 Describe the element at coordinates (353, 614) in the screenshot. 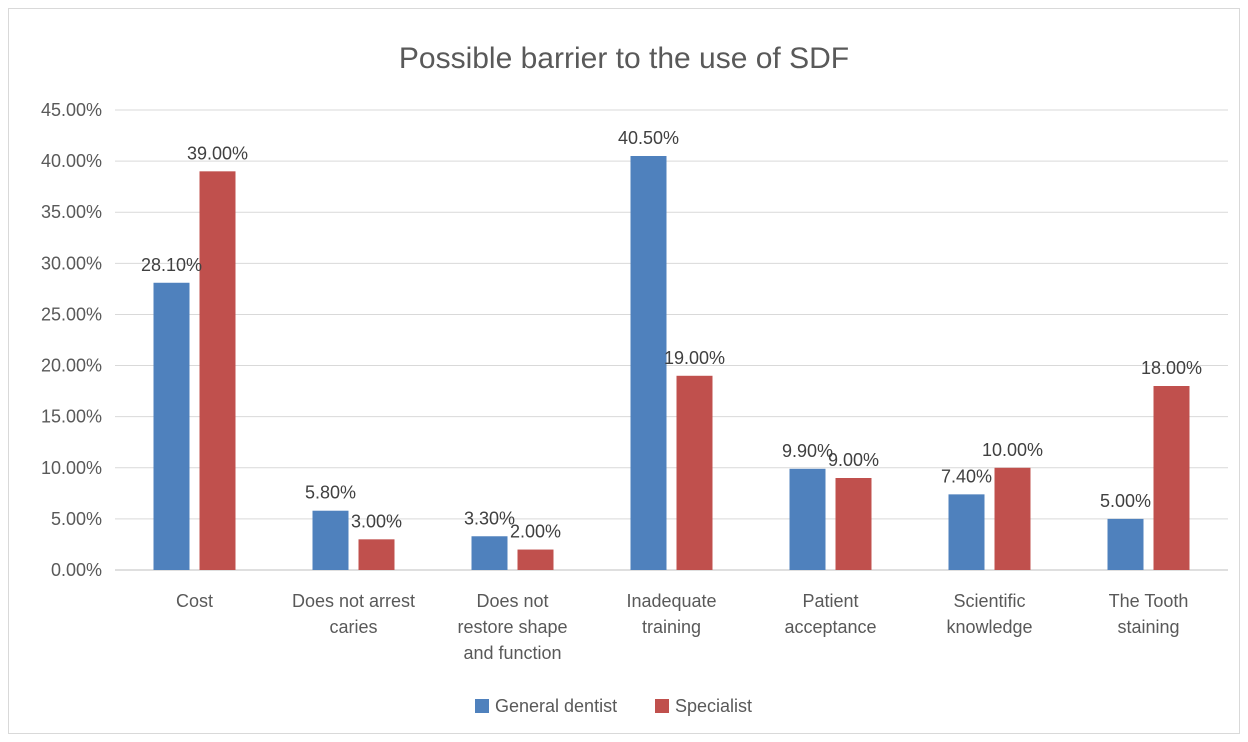

I see `category-label: Does not arrest caries` at that location.